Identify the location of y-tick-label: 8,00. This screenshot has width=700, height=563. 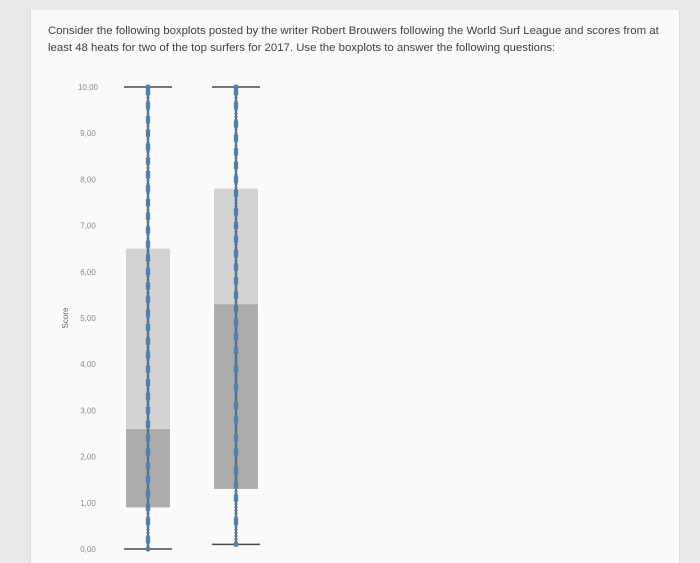
(88, 179).